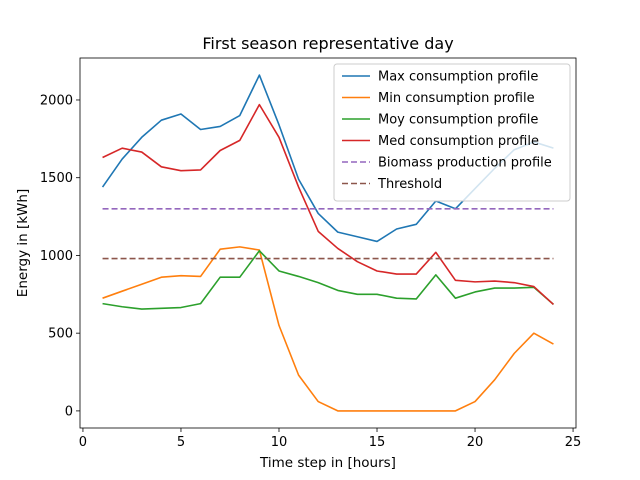  I want to click on y-tick-label: 2000, so click(56, 100).